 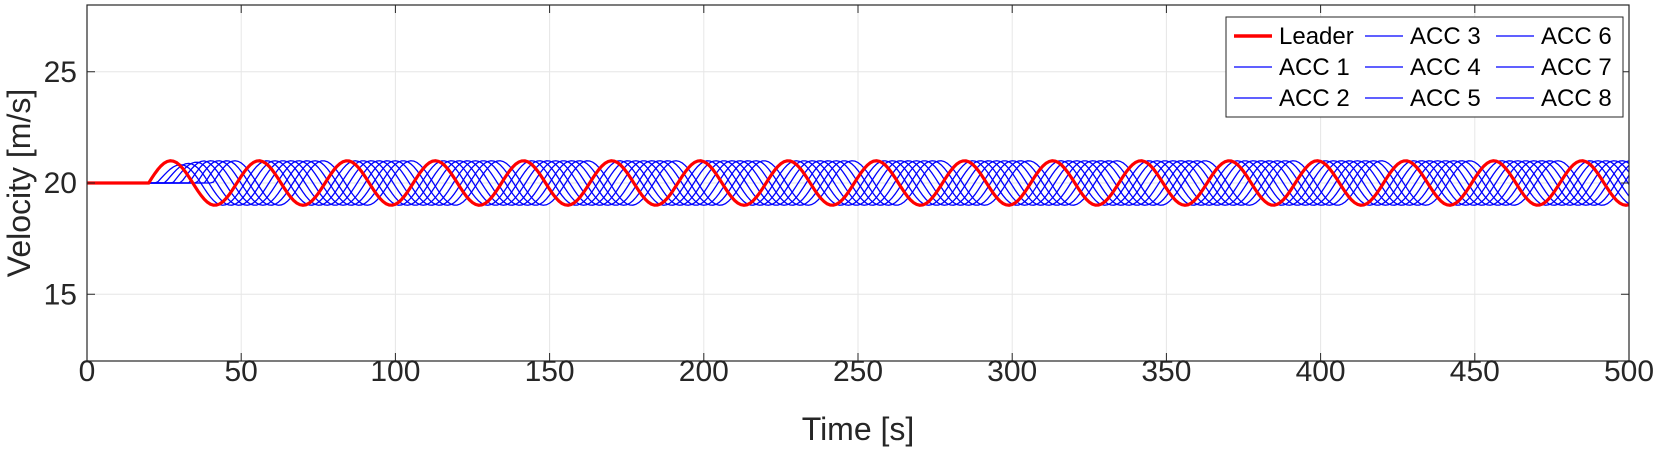 What do you see at coordinates (858, 371) in the screenshot?
I see `x-tick-label: 250` at bounding box center [858, 371].